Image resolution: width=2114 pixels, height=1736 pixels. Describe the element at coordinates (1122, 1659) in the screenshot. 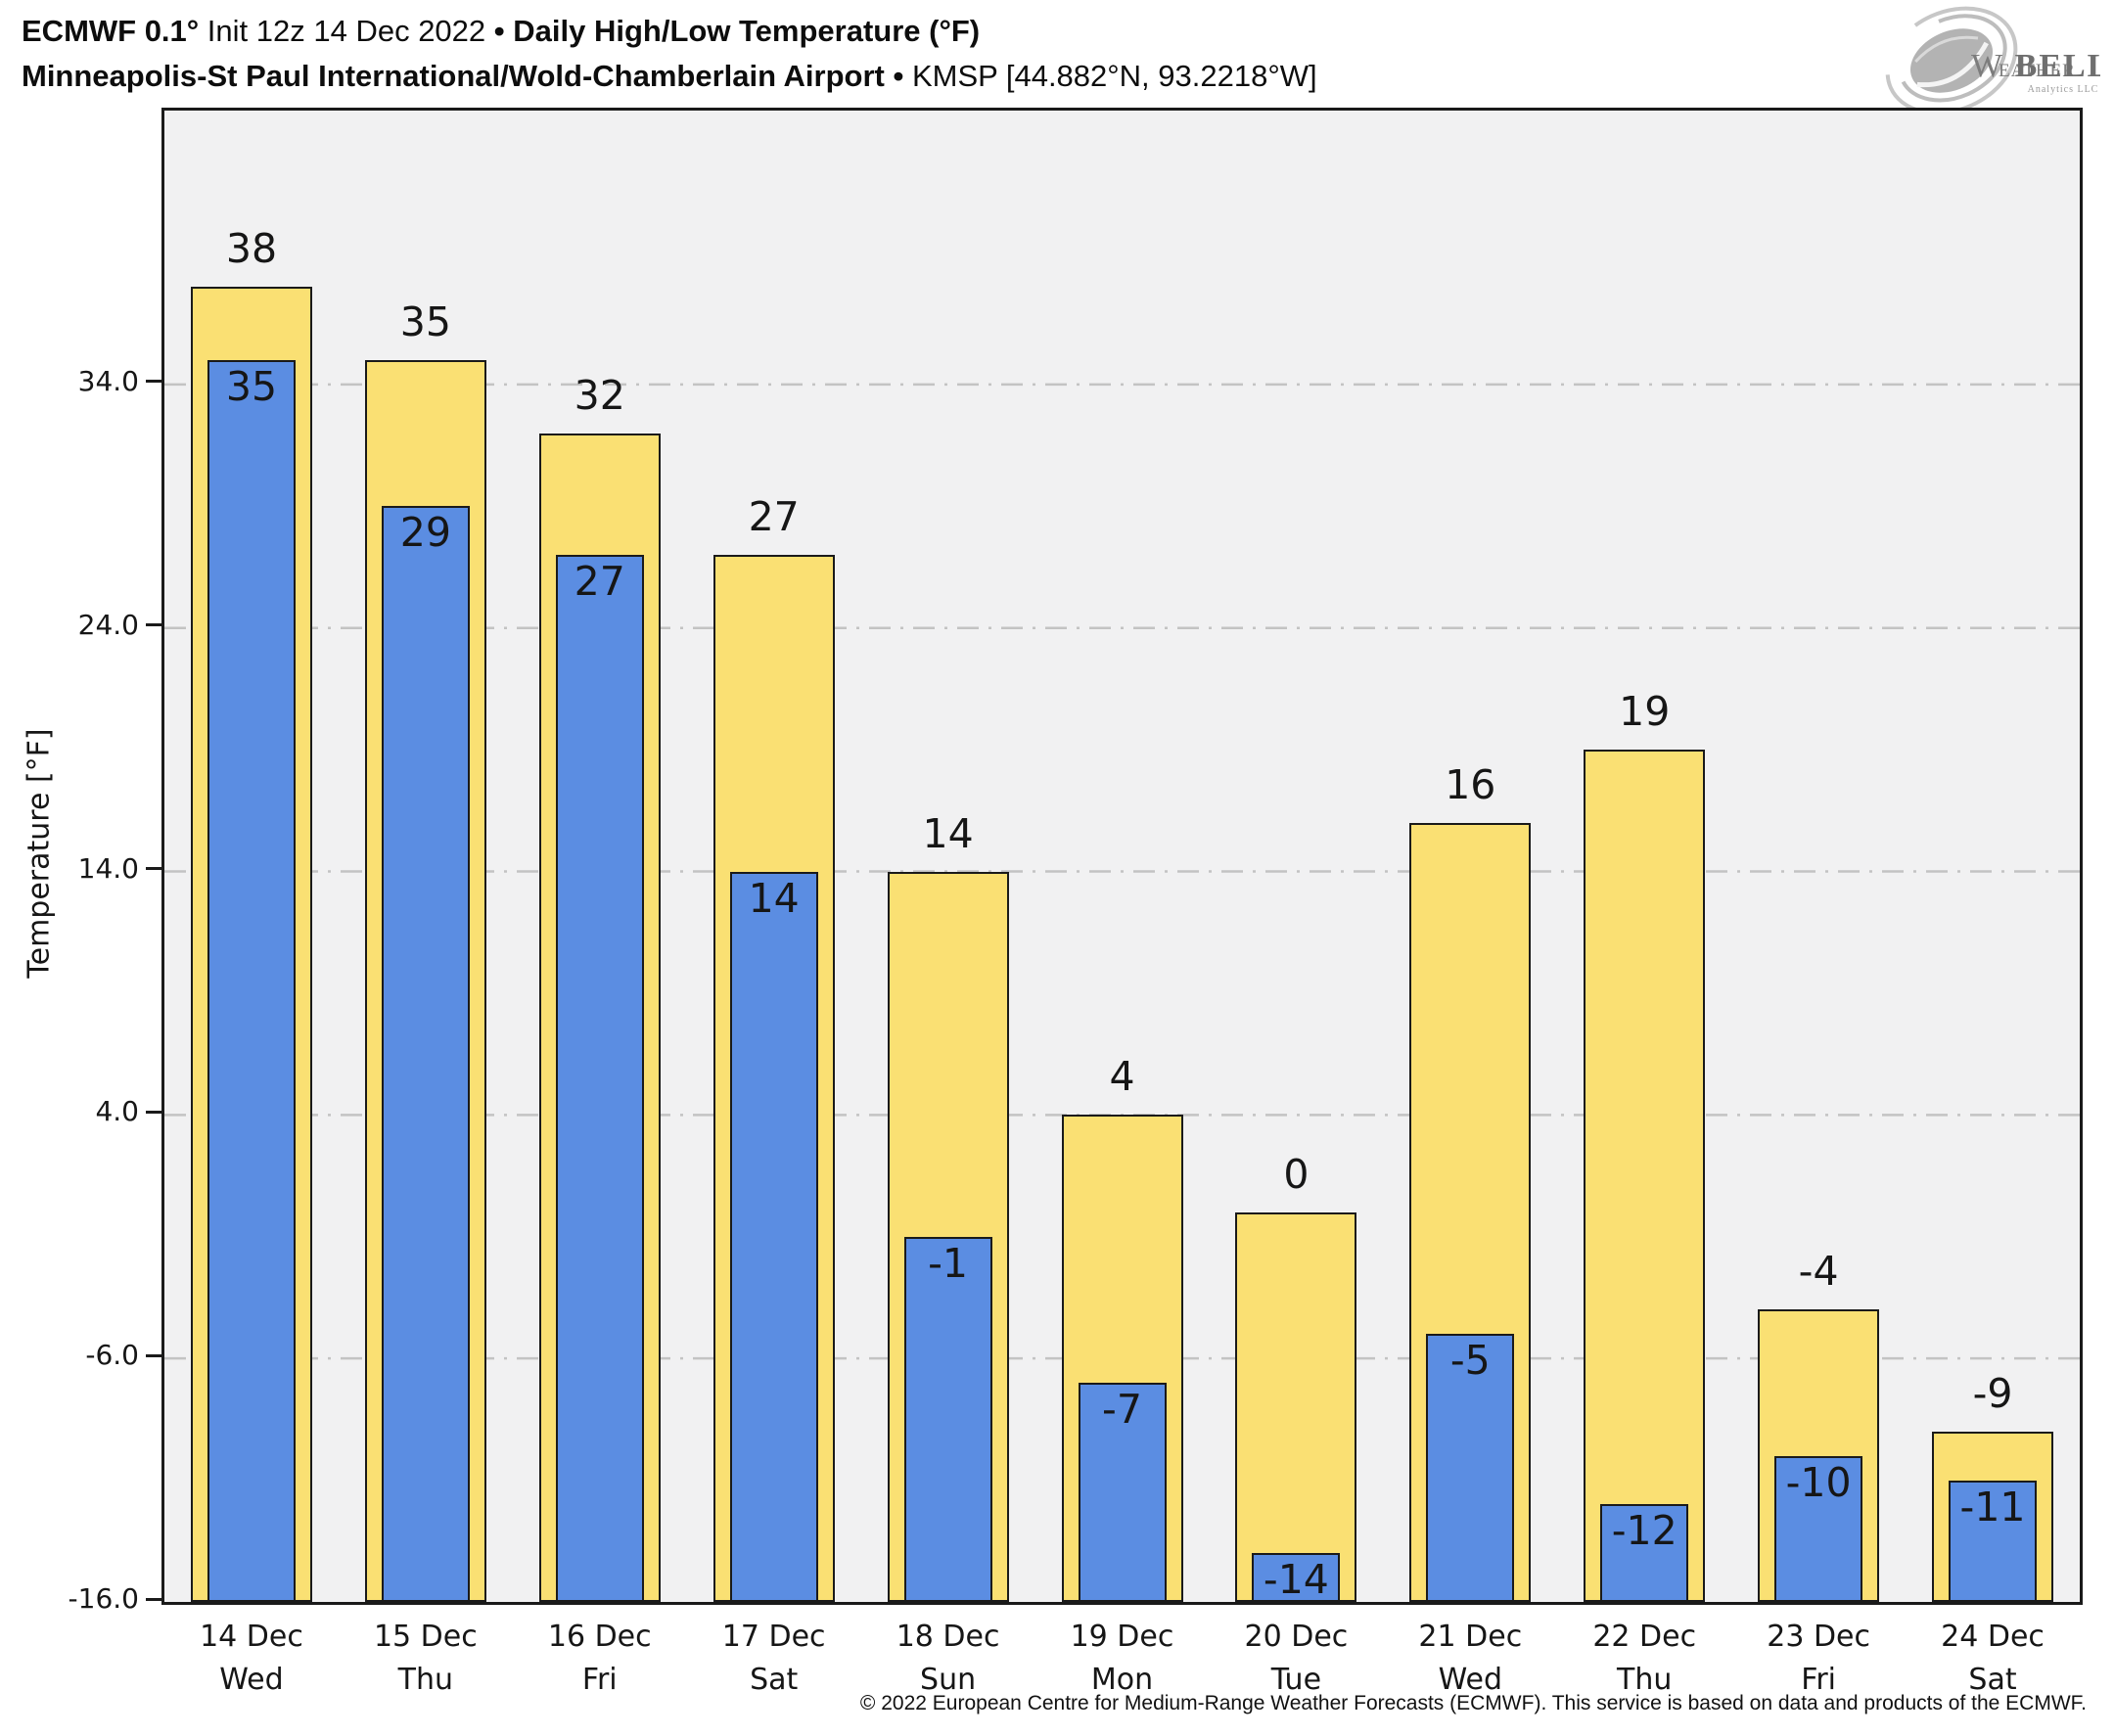

I see `x-tick-label: 19 Dec Mon` at that location.